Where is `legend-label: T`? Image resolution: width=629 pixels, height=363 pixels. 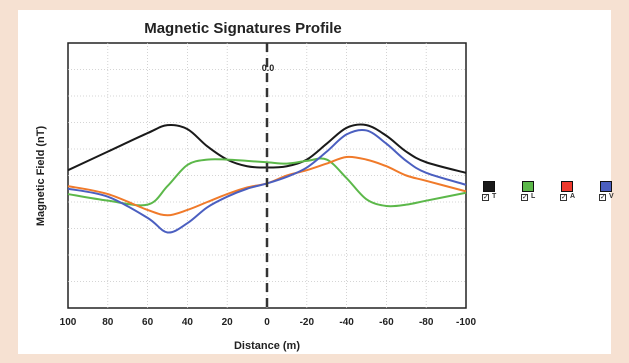
legend-label: T is located at coordinates (494, 196).